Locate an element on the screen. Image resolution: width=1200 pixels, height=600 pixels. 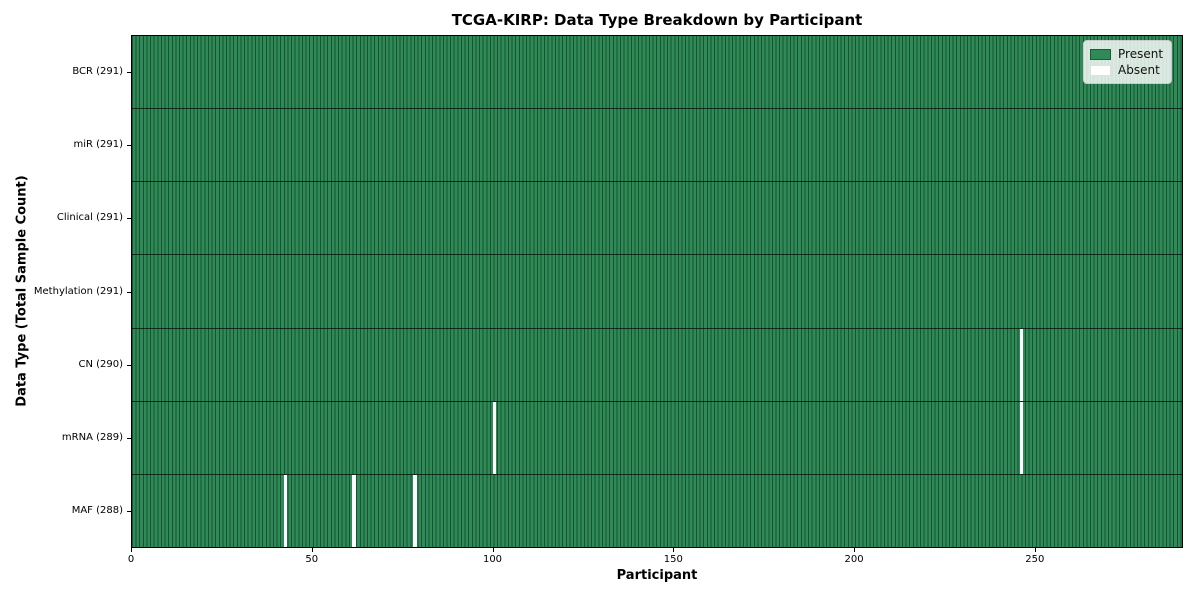
present-swatch-icon is located at coordinates (1100, 54).